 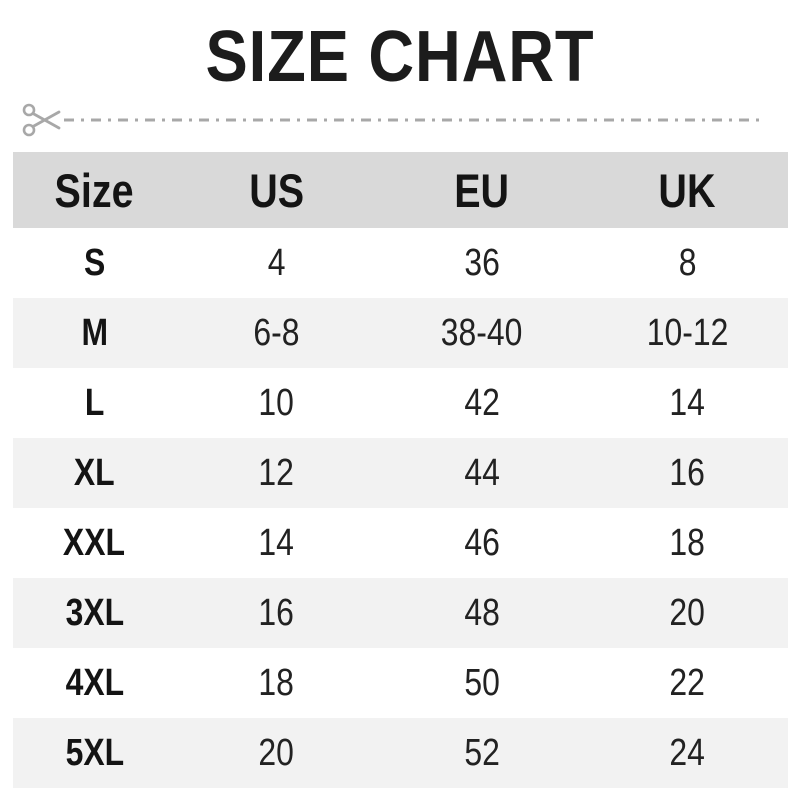 I want to click on us-cell: 12, so click(x=277, y=473).